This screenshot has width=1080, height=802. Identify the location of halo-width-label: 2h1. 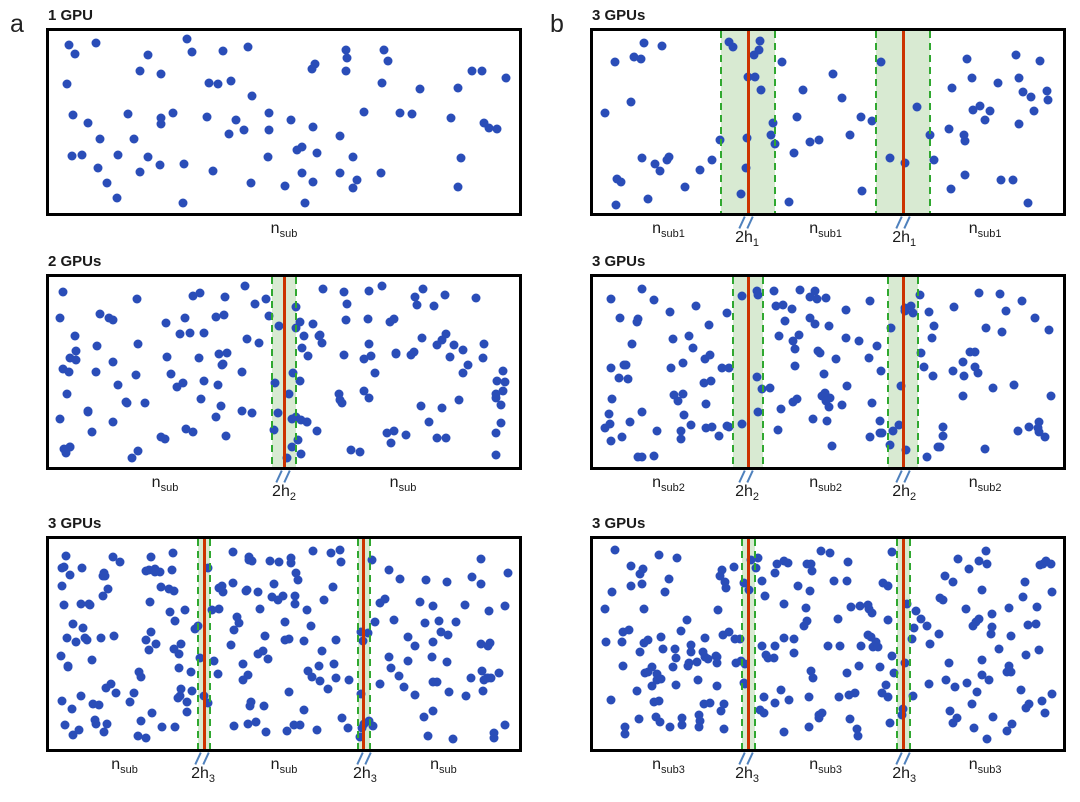
(904, 234).